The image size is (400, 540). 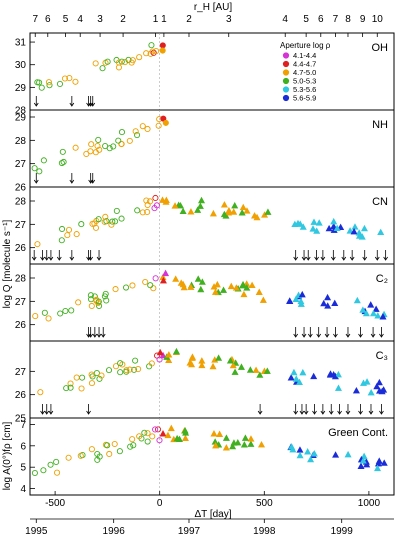 I want to click on top-tick-label: 2, so click(x=123, y=19).